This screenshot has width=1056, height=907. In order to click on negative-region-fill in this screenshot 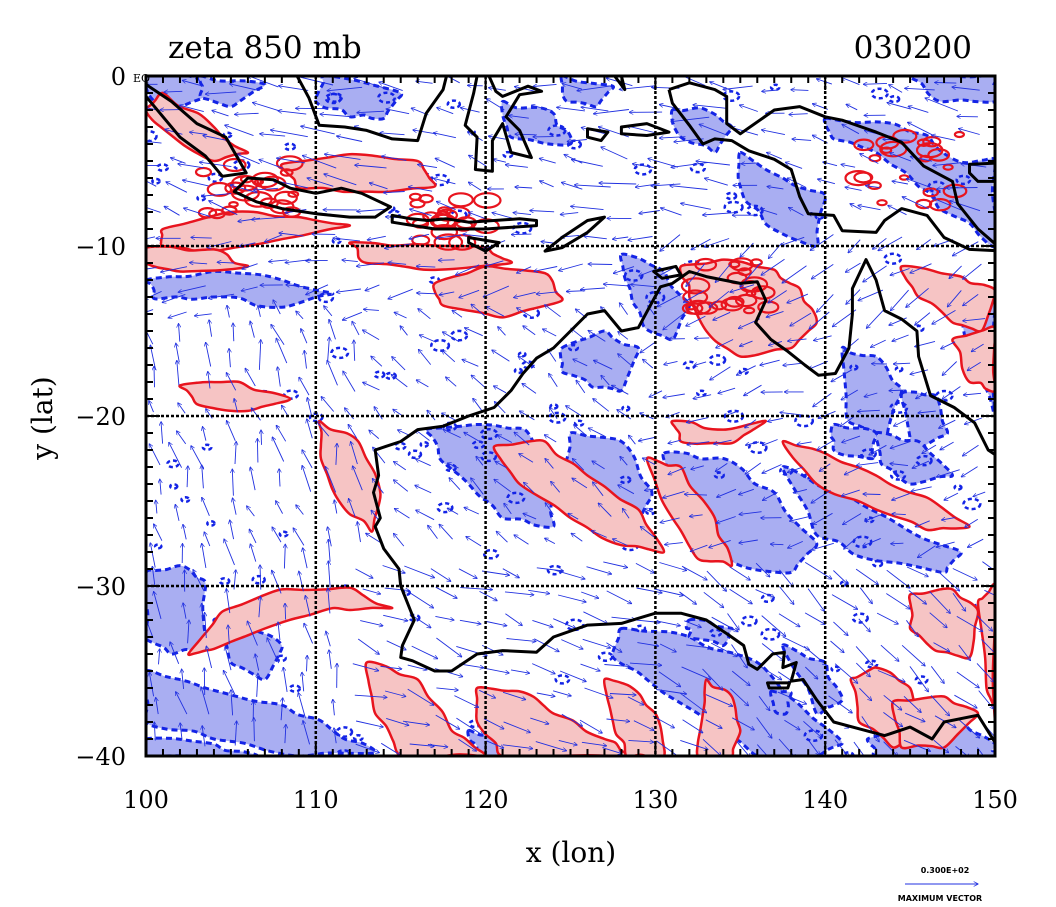, I will do `click(781, 703)`.